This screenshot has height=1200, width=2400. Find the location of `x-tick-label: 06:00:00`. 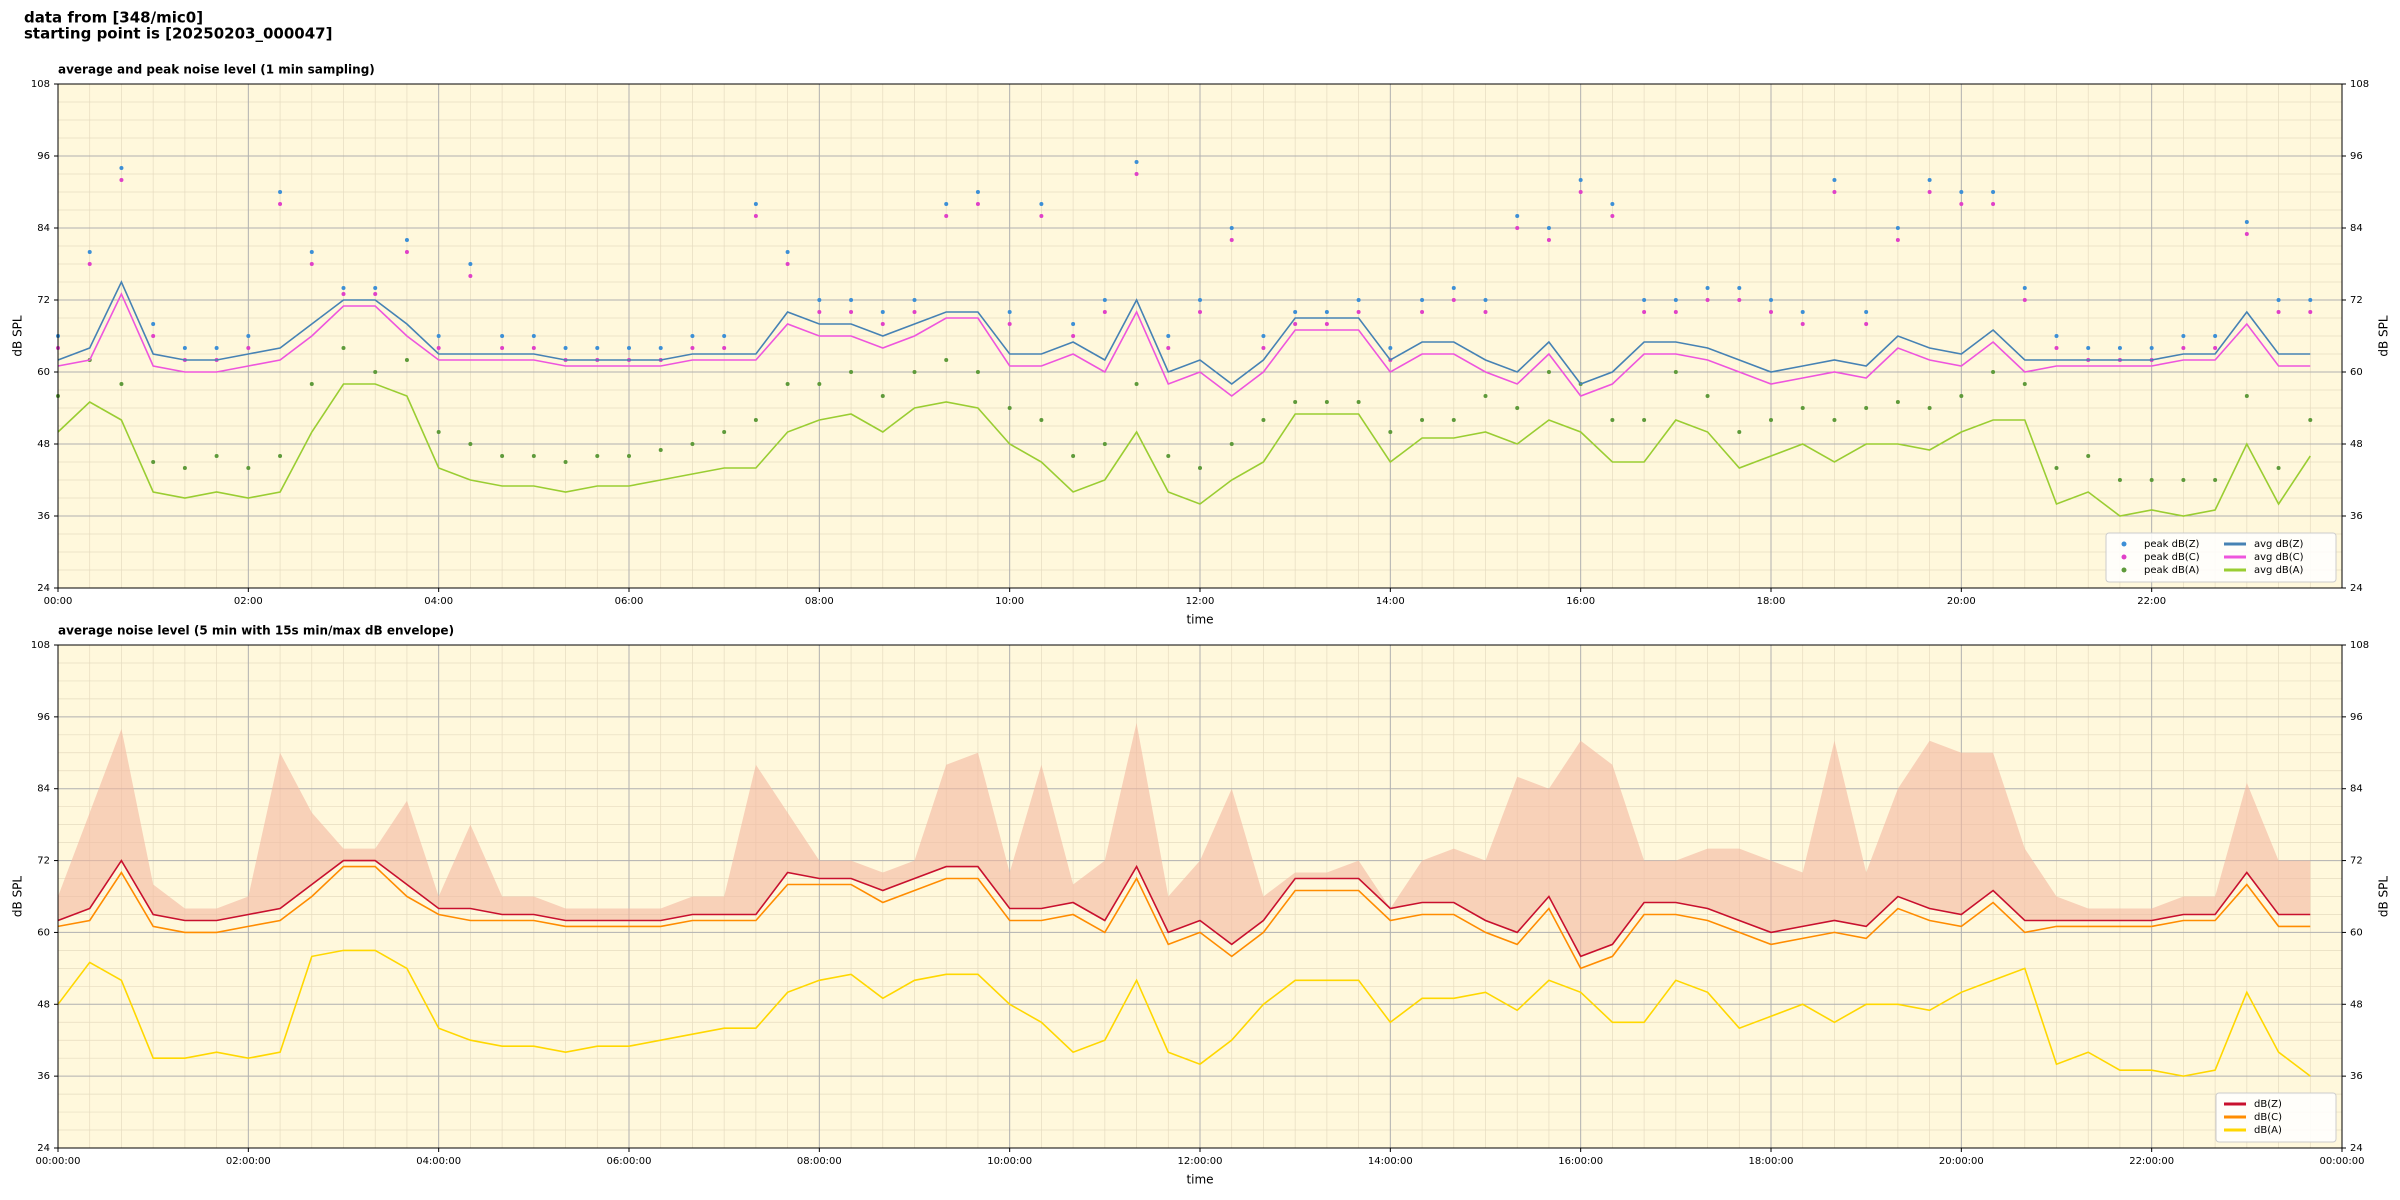

x-tick-label: 06:00:00 is located at coordinates (629, 1161).